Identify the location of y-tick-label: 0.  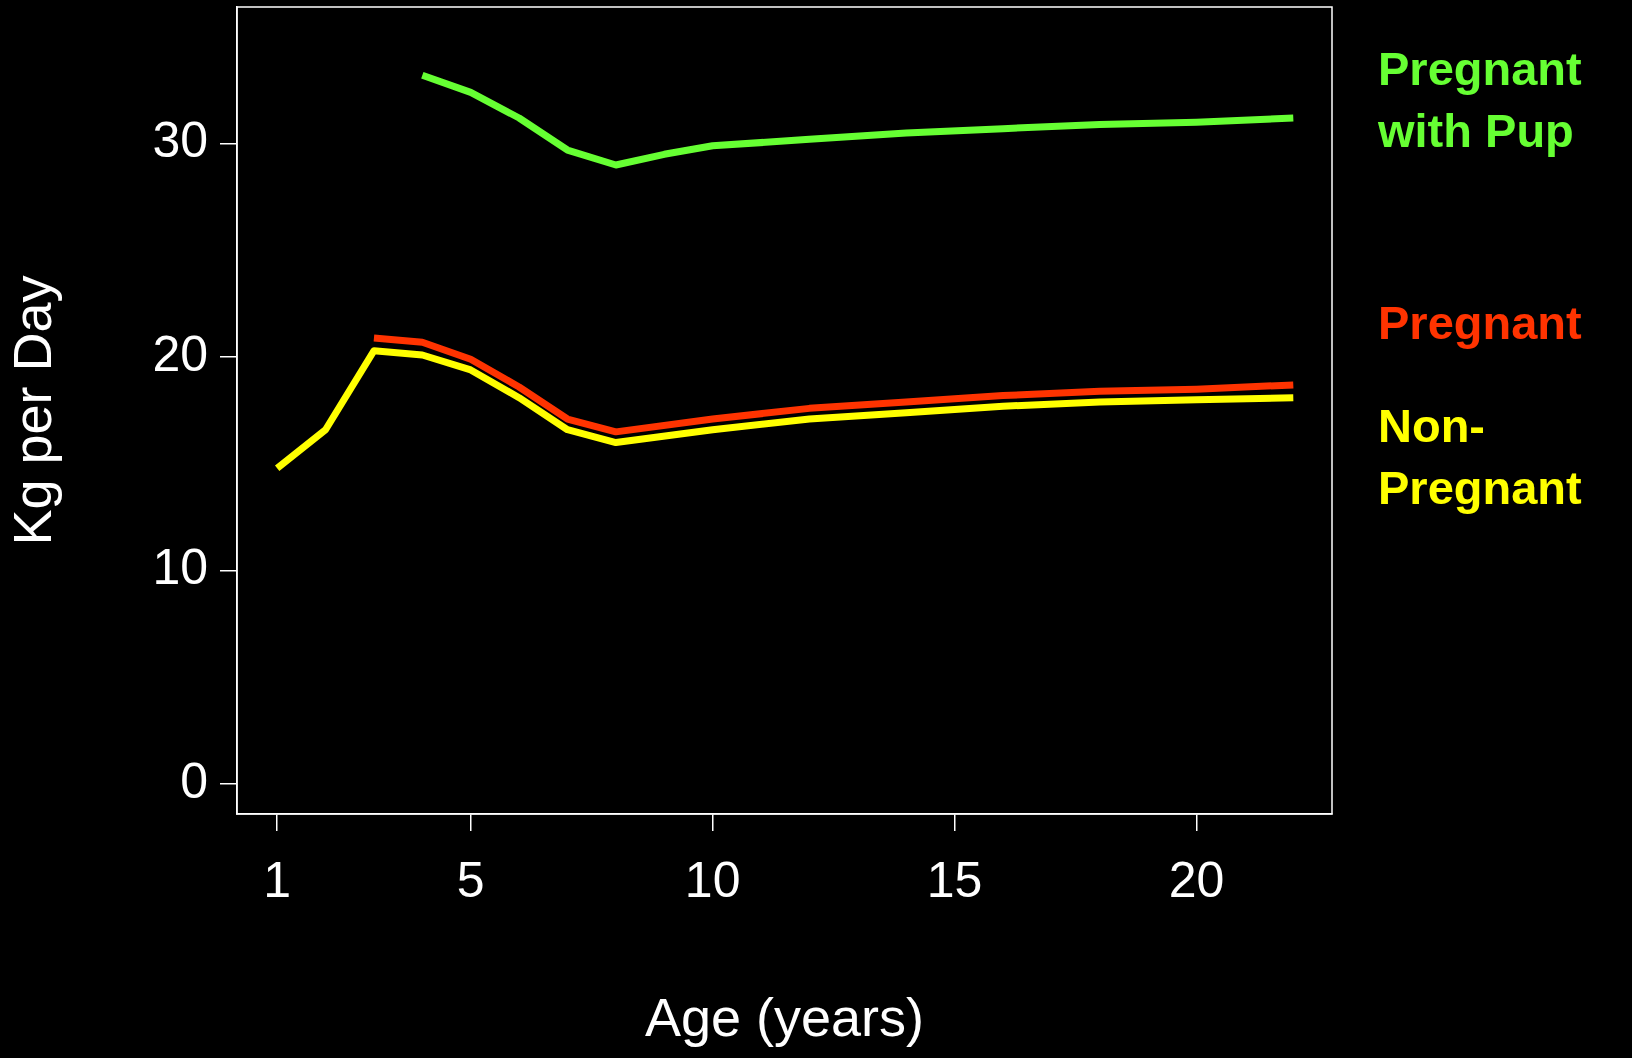
(194, 780).